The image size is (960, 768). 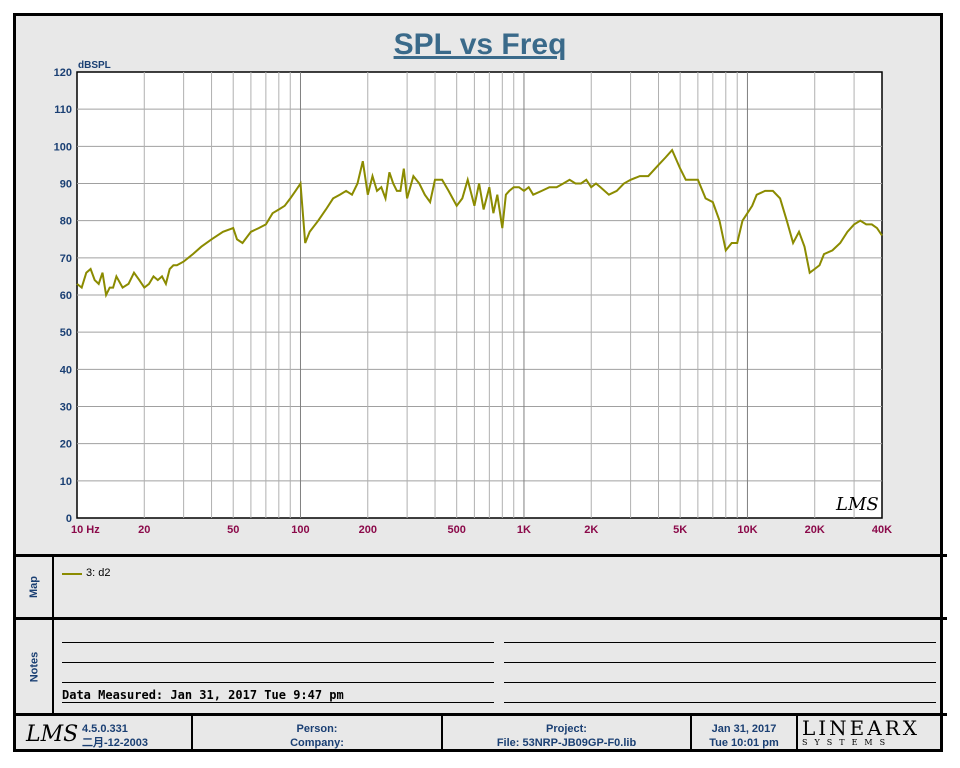 I want to click on notes-divider, so click(x=53, y=666).